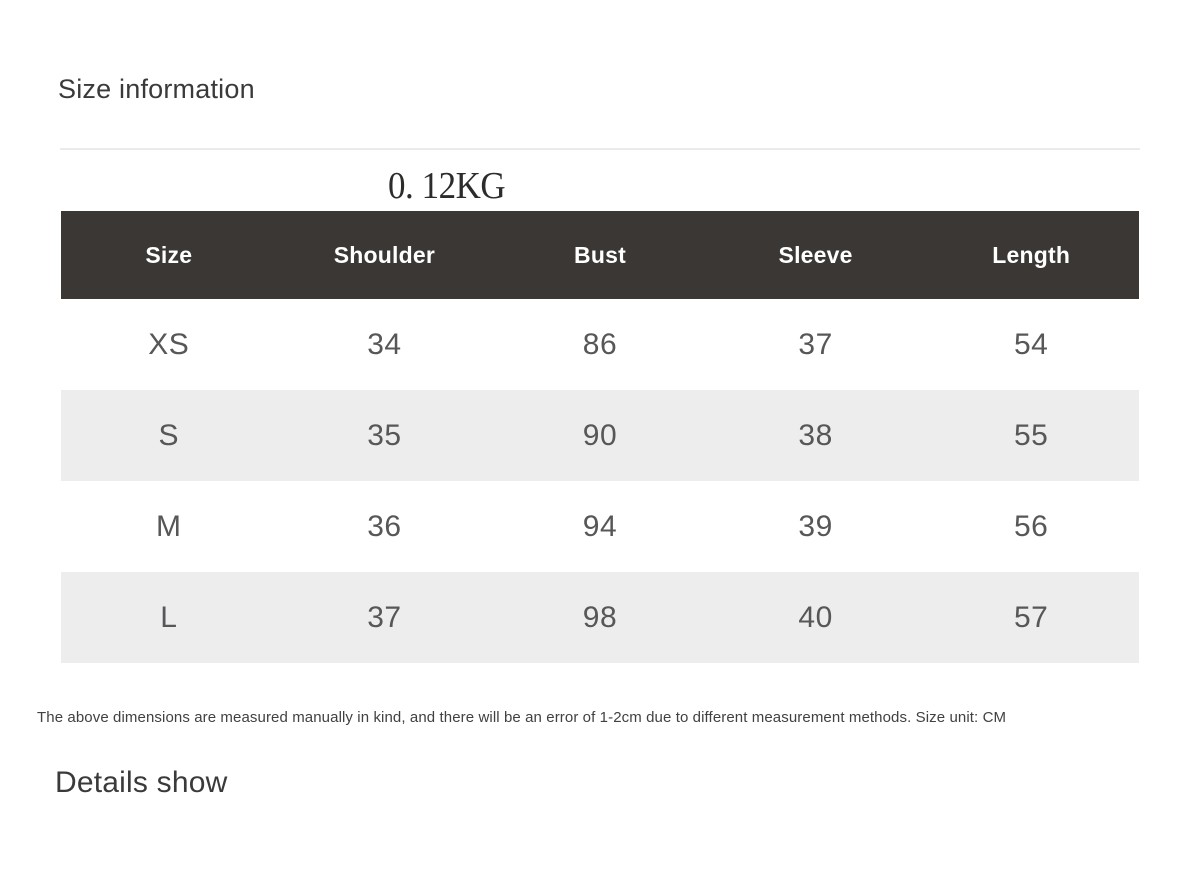 The height and width of the screenshot is (874, 1200). Describe the element at coordinates (447, 186) in the screenshot. I see `product-weight-label: 0. 12KG` at that location.